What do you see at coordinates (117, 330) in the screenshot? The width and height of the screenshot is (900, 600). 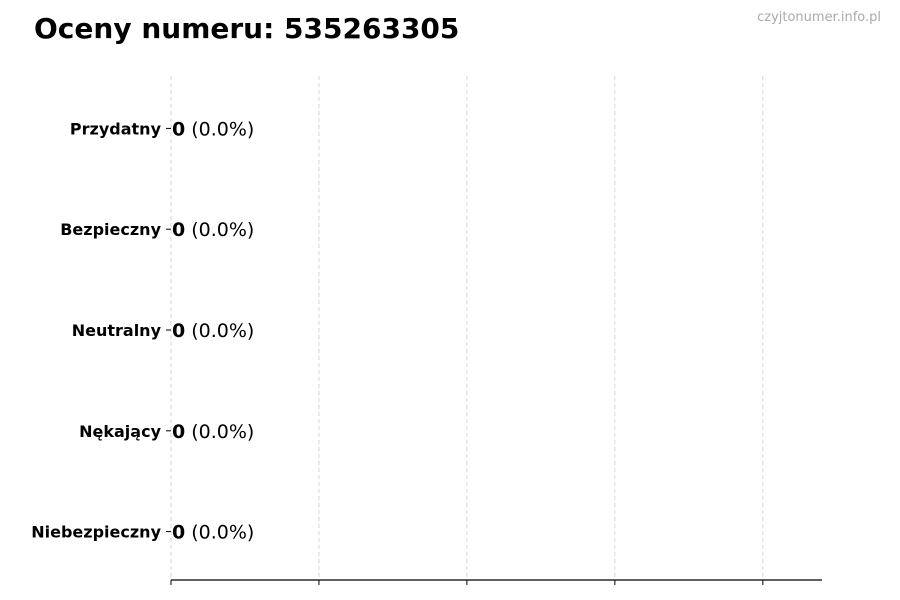 I see `category-label: Neutralny` at bounding box center [117, 330].